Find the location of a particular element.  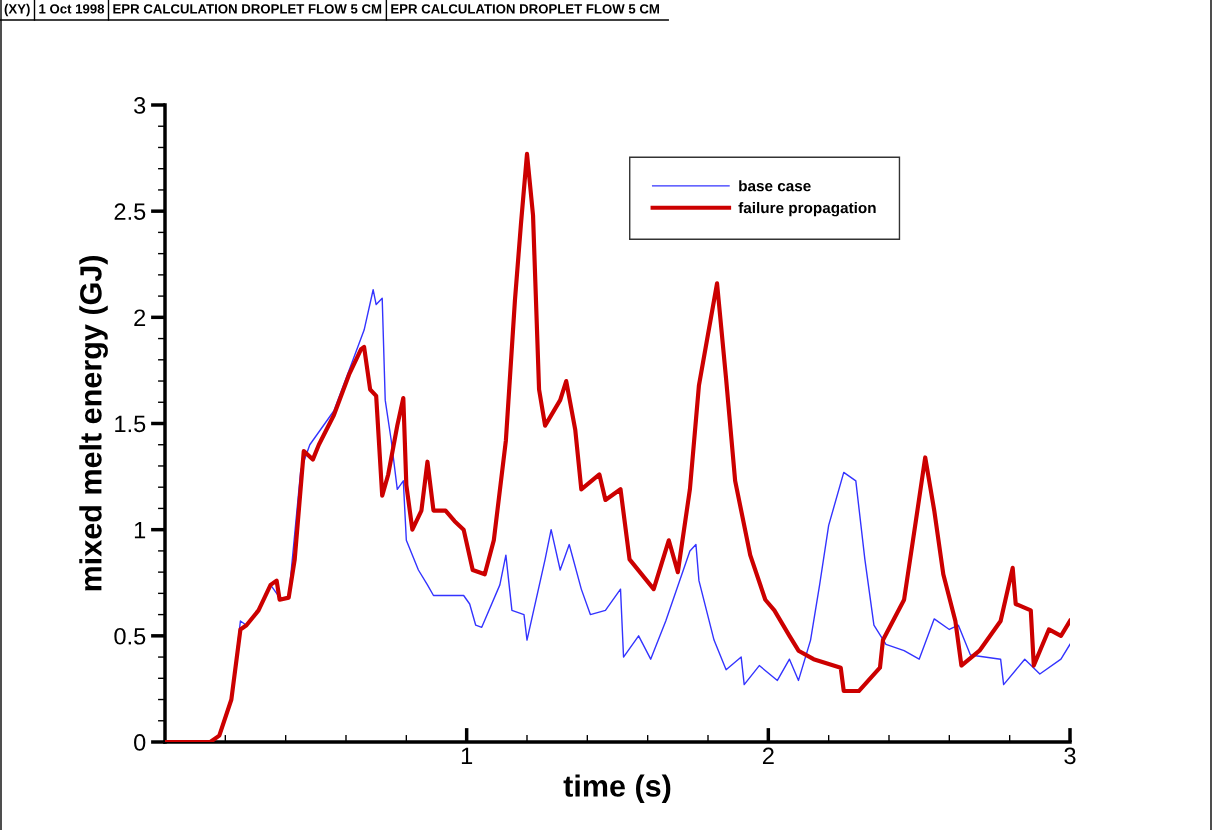

legend-label: base case is located at coordinates (775, 186).